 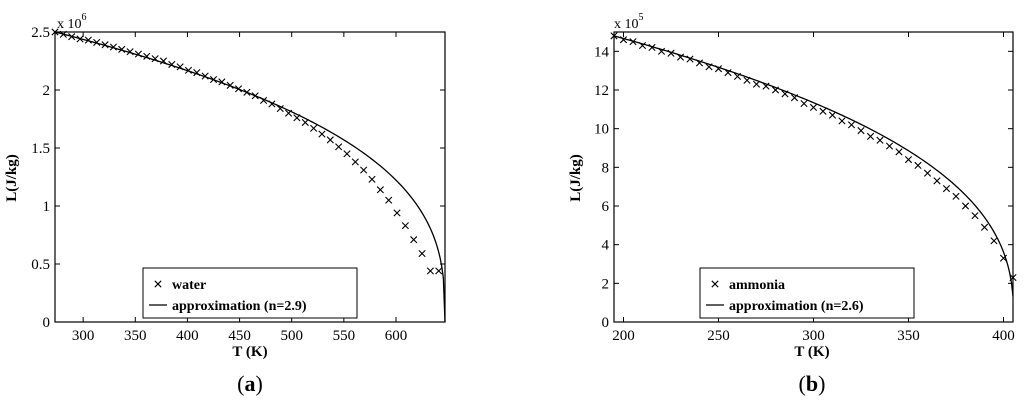 I want to click on x-tick-label: 600, so click(x=396, y=336).